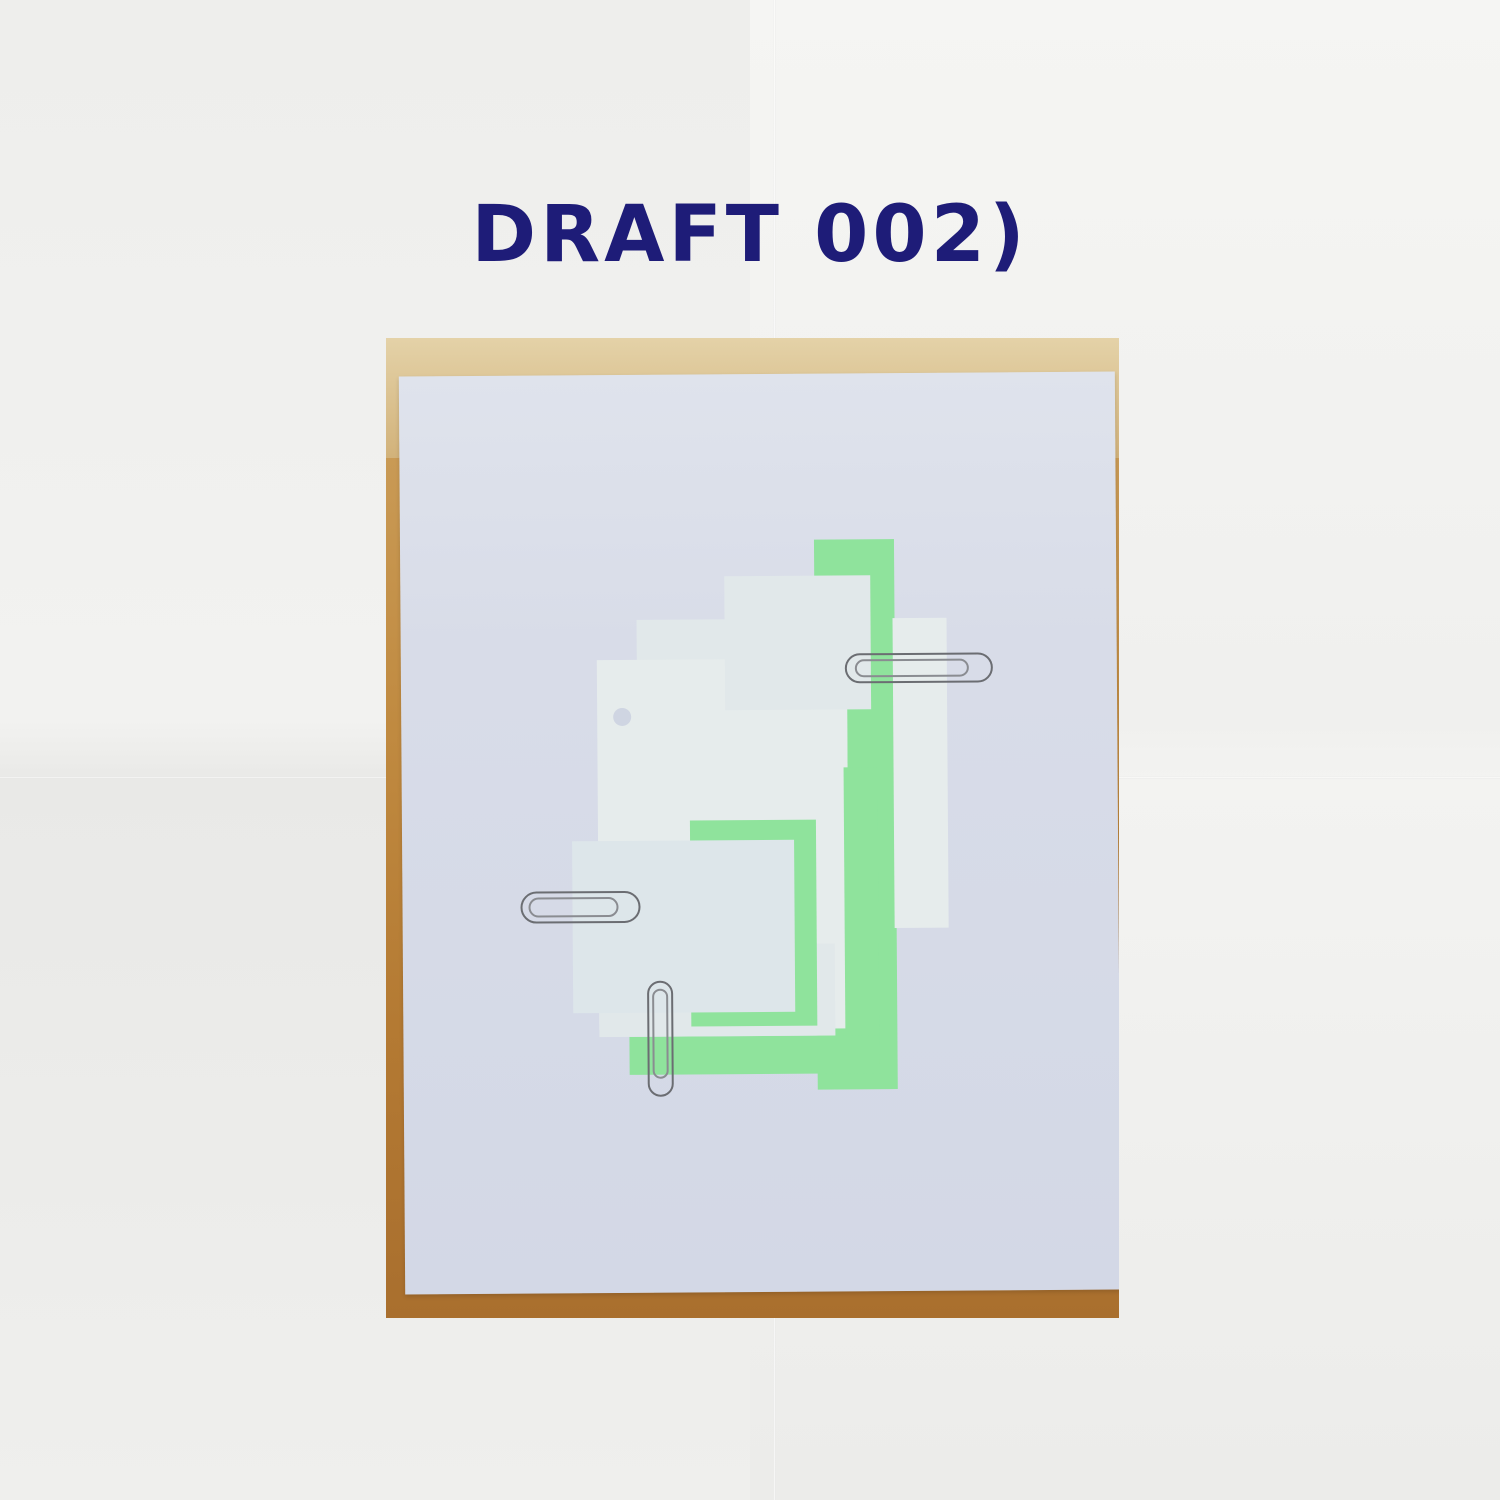 The width and height of the screenshot is (1500, 1500). What do you see at coordinates (798, 643) in the screenshot?
I see `white-square-top` at bounding box center [798, 643].